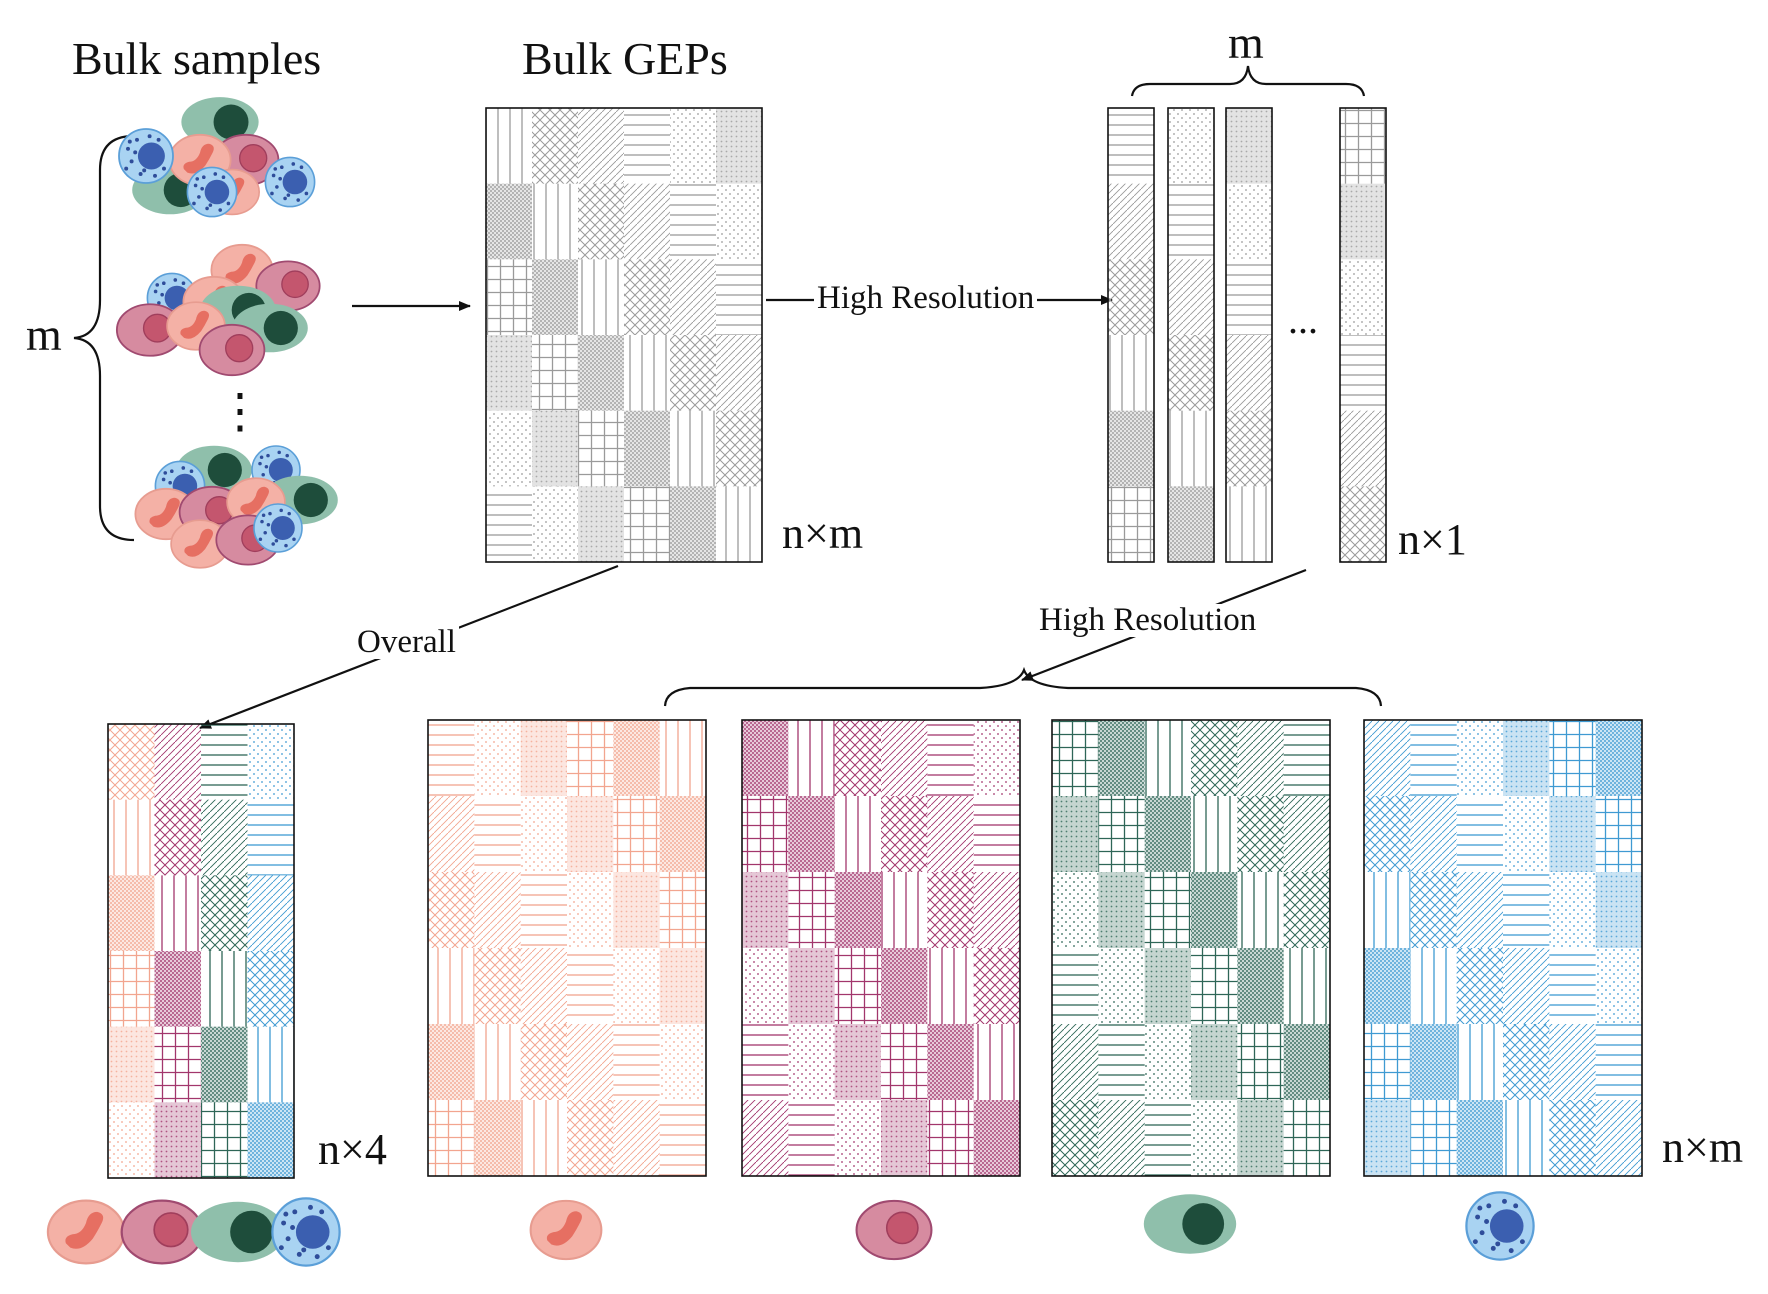 The image size is (1768, 1294). I want to click on magenta-gep-matrix, so click(881, 948).